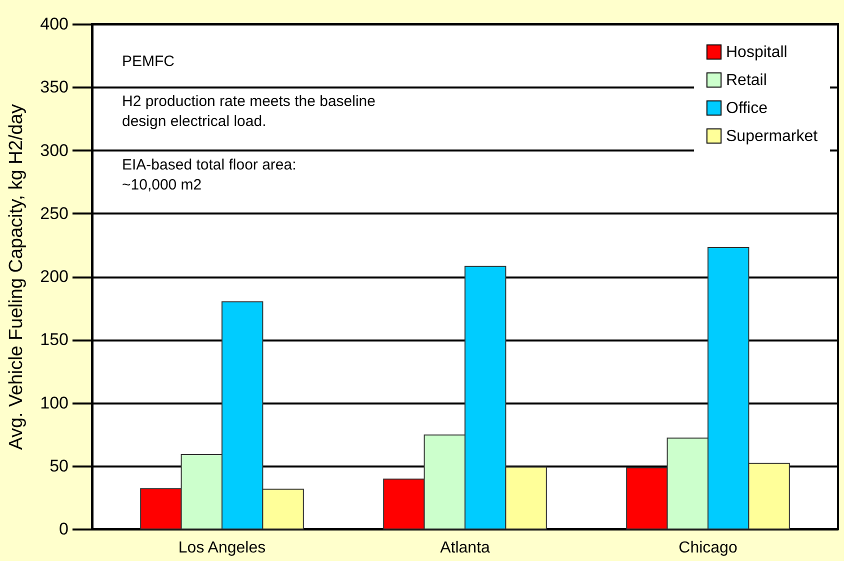 The height and width of the screenshot is (564, 860). Describe the element at coordinates (54, 340) in the screenshot. I see `y-tick-label: 150` at that location.